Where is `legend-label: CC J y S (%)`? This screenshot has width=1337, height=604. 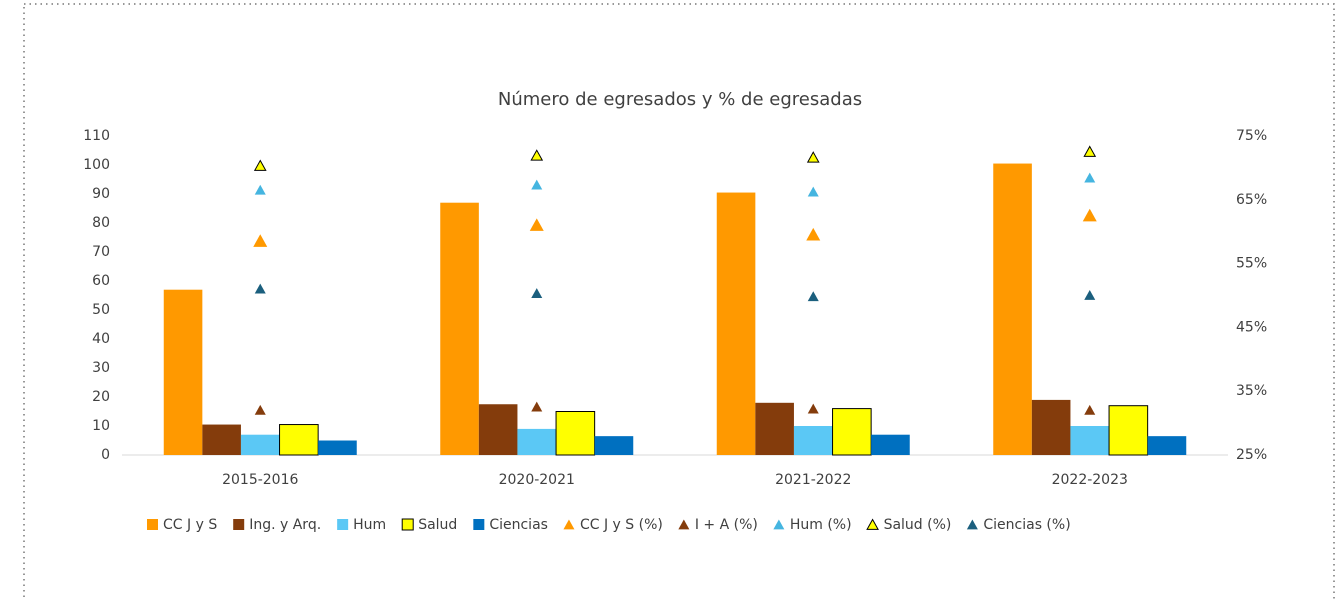
legend-label: CC J y S (%) is located at coordinates (621, 525).